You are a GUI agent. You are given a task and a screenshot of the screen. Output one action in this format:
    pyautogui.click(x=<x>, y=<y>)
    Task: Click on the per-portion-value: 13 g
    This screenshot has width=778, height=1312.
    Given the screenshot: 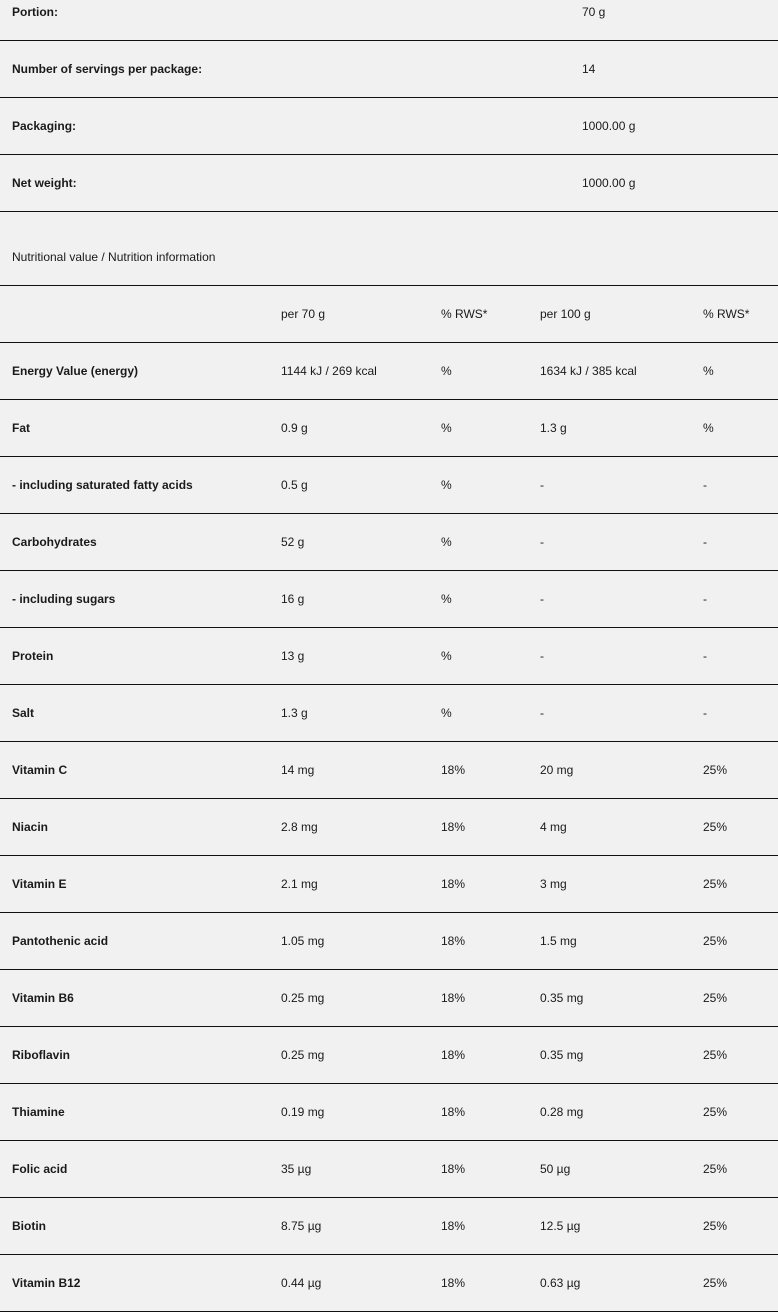 What is the action you would take?
    pyautogui.click(x=293, y=656)
    